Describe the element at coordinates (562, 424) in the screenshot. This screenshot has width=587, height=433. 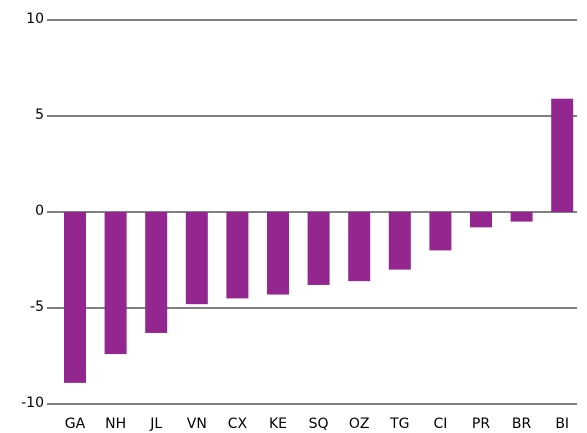
I see `x-tick-label: BI` at that location.